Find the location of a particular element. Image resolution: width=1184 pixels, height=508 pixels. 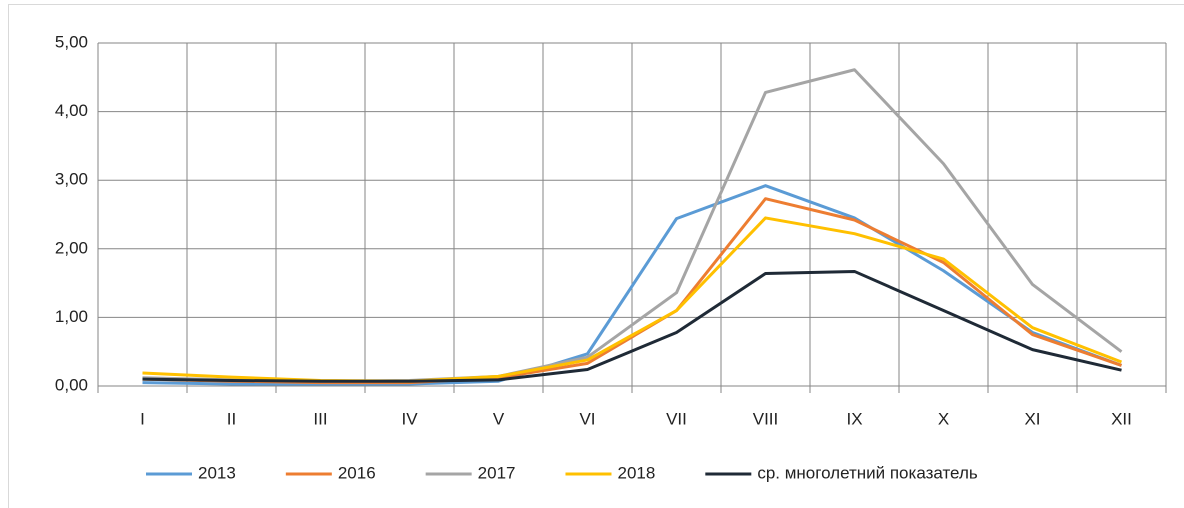

x-tick-label: III is located at coordinates (320, 418).